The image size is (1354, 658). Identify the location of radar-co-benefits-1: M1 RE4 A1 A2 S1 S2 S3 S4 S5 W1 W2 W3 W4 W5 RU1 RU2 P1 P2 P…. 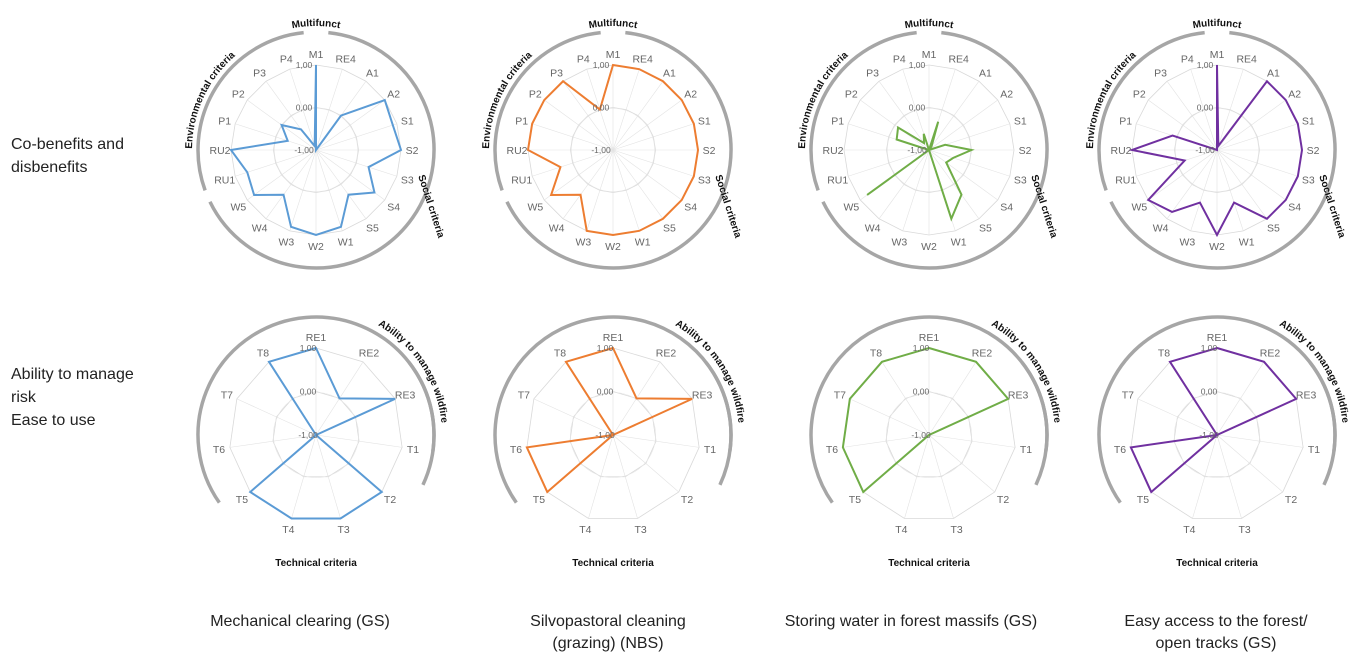
(313, 151).